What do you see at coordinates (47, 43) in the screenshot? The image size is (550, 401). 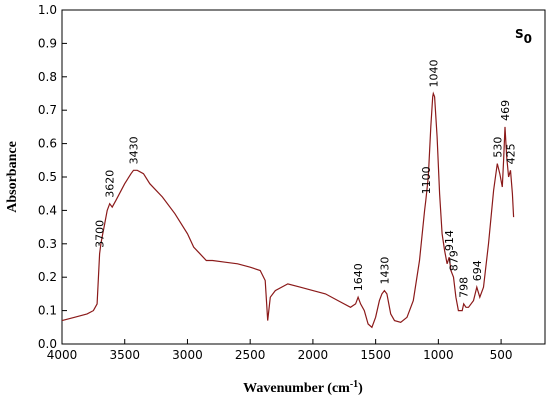 I see `y-tick-label: 0.9` at bounding box center [47, 43].